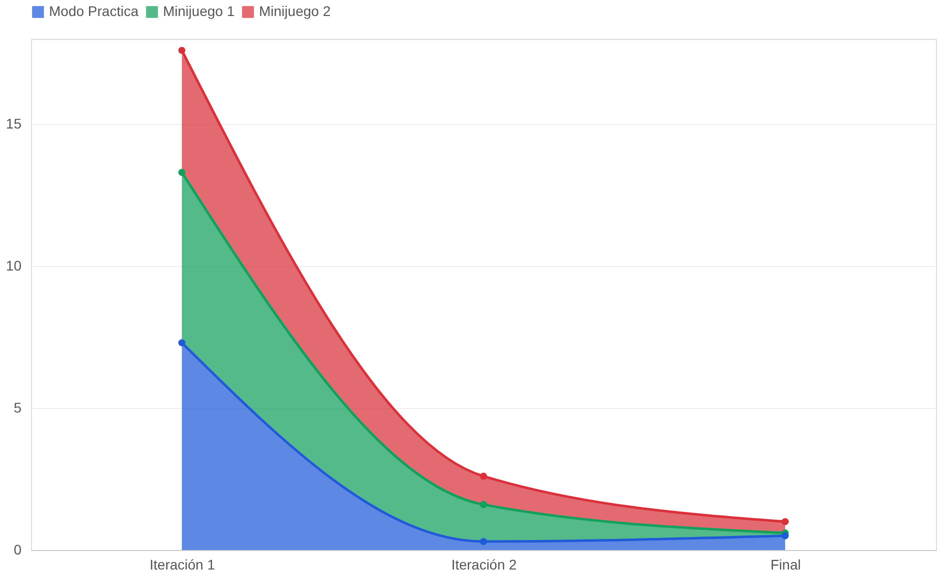  Describe the element at coordinates (295, 11) in the screenshot. I see `legend-label: Minijuego 2` at that location.